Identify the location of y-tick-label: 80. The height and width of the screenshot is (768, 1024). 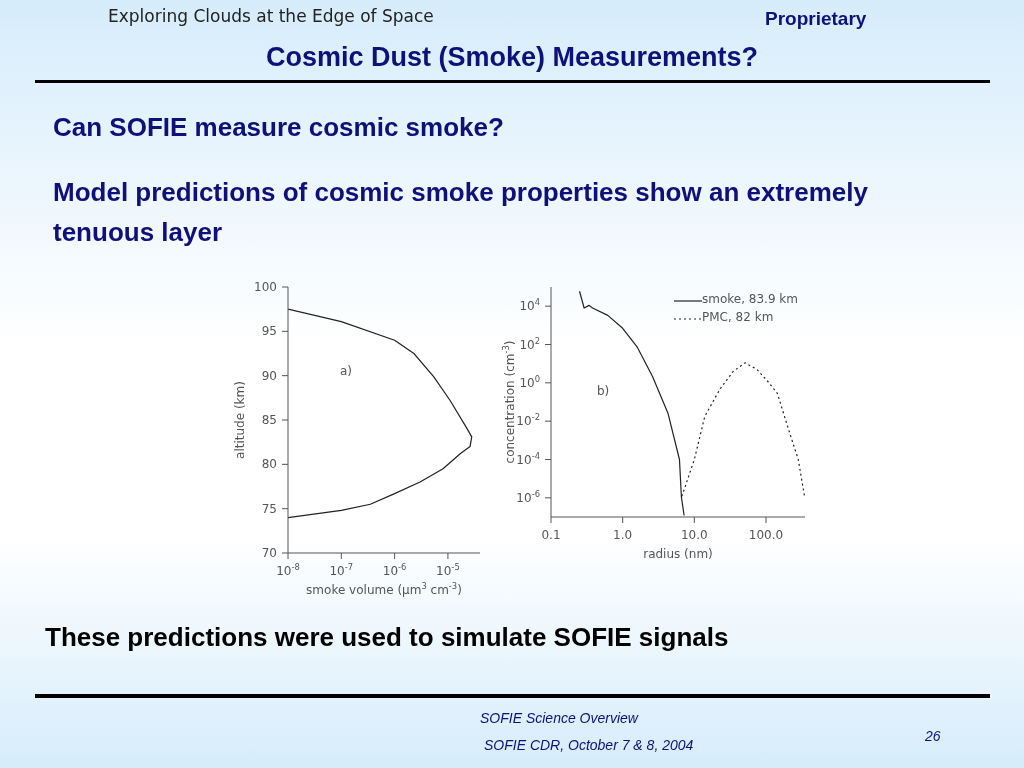
(269, 464).